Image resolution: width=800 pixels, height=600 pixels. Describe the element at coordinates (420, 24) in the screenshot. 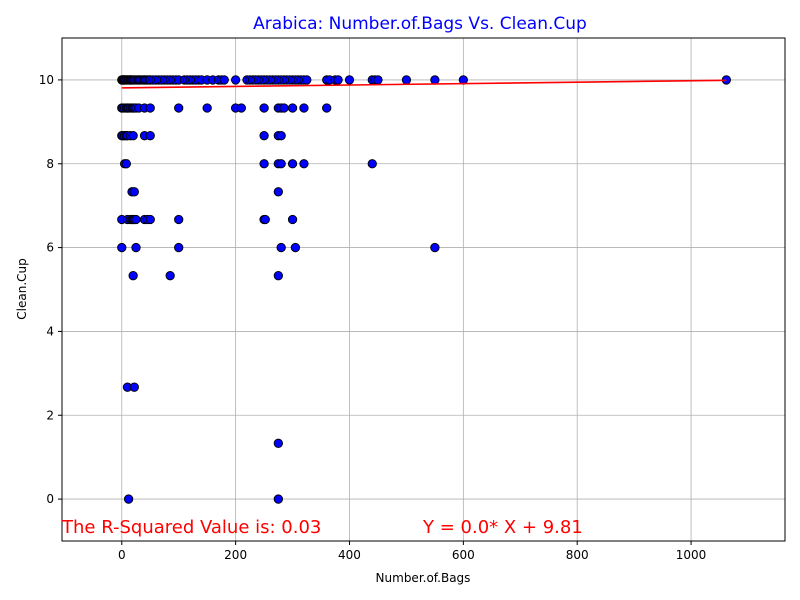

I see `chart-title: Arabica: Number.of.Bags Vs. Clean.Cup` at that location.